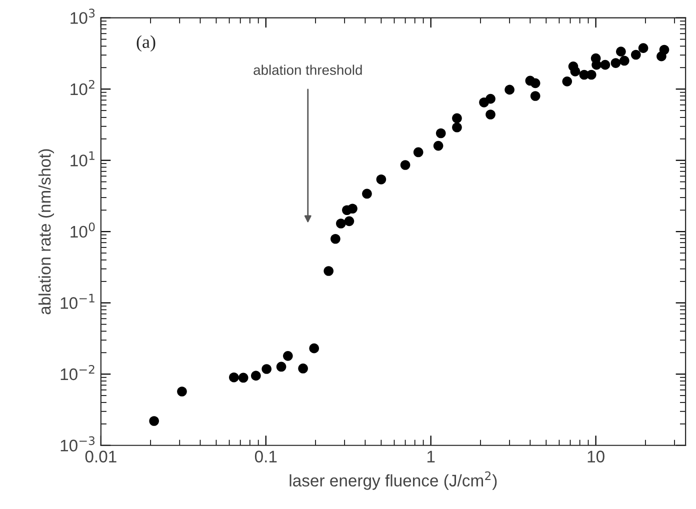 This screenshot has width=696, height=509. Describe the element at coordinates (77, 372) in the screenshot. I see `y-tick-label: 10$^{−2}$` at that location.